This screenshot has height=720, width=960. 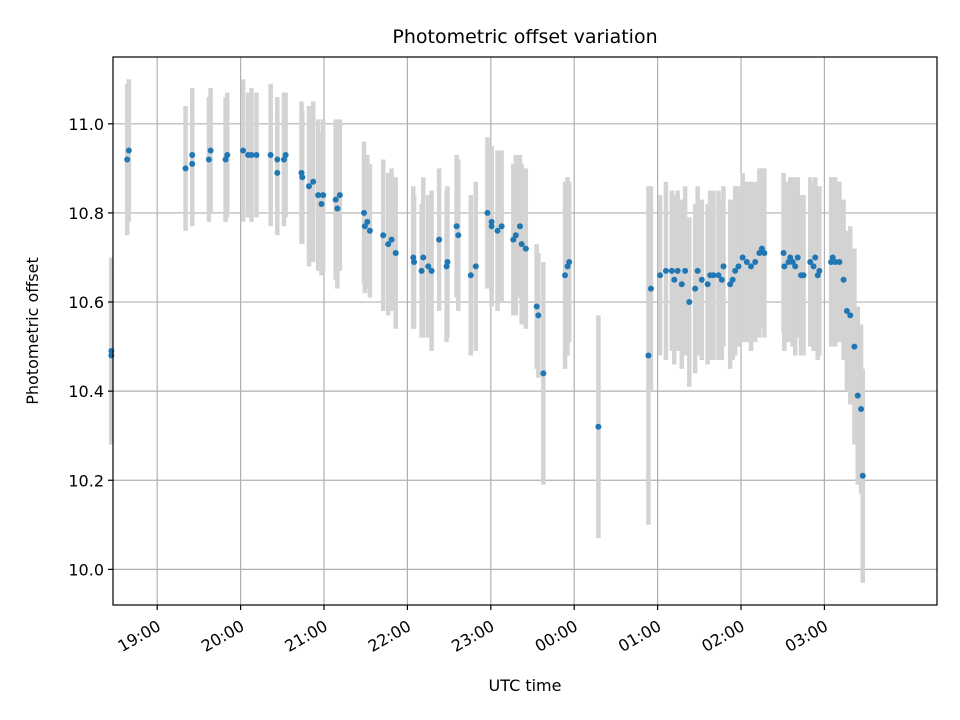 What do you see at coordinates (32, 331) in the screenshot?
I see `y-axis-label: Photometric offset` at bounding box center [32, 331].